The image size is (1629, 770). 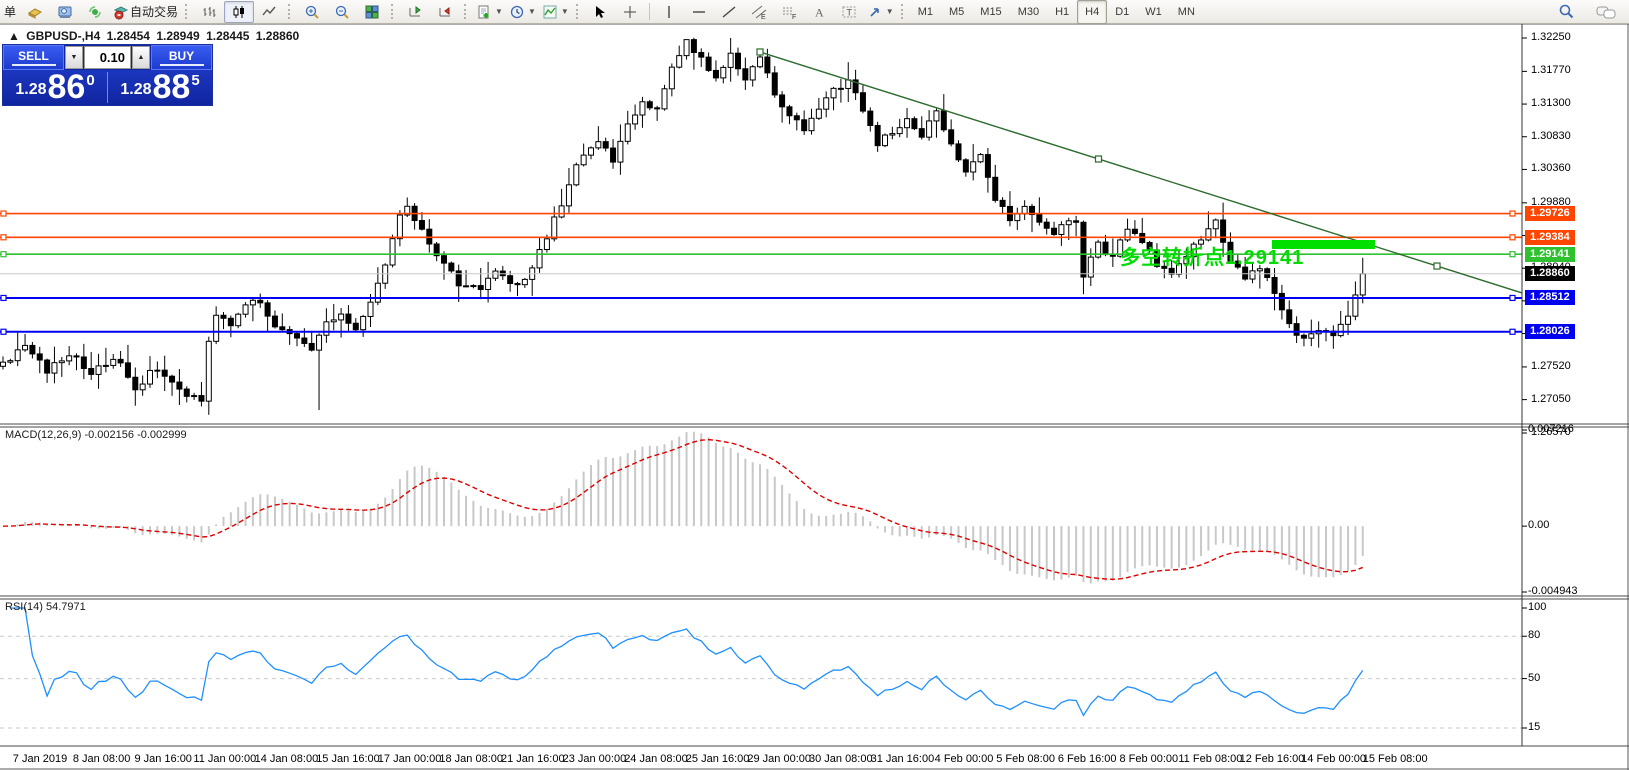 What do you see at coordinates (957, 11) in the screenshot?
I see `timeframe-m5: M5` at bounding box center [957, 11].